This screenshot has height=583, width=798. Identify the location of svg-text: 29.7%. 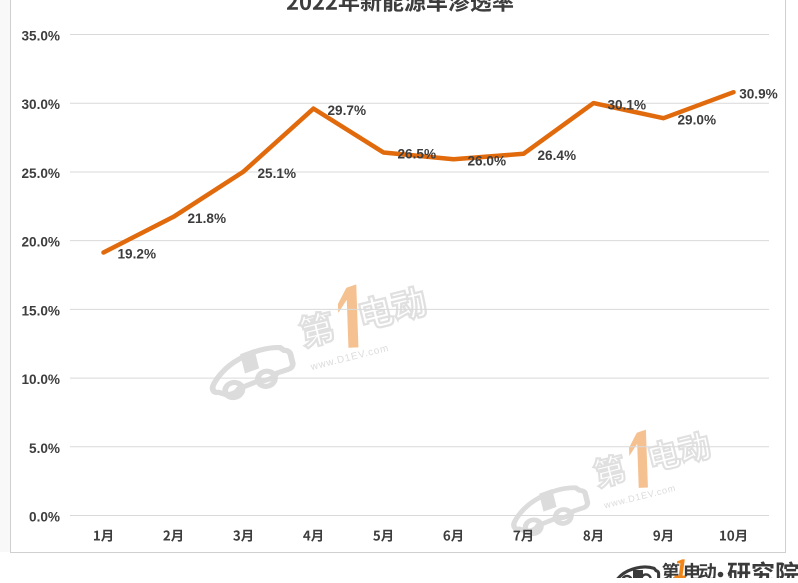
(347, 110).